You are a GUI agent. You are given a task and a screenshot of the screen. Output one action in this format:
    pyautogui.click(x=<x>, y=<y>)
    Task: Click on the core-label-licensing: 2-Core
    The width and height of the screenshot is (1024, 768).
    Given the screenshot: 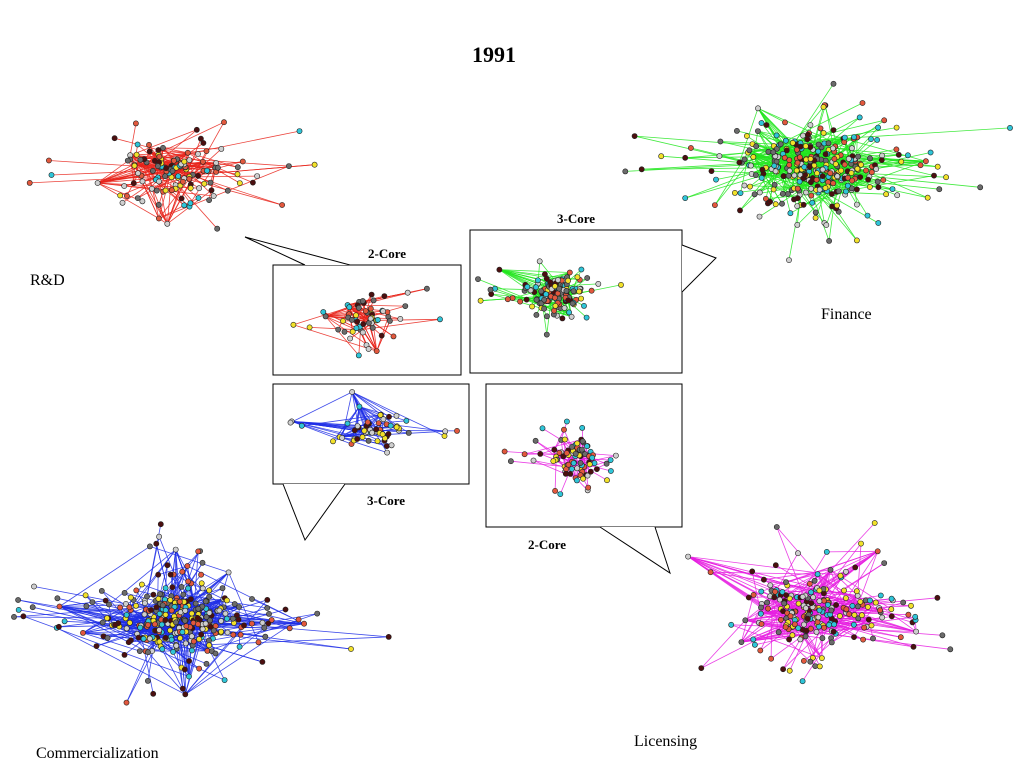 What is the action you would take?
    pyautogui.click(x=547, y=544)
    